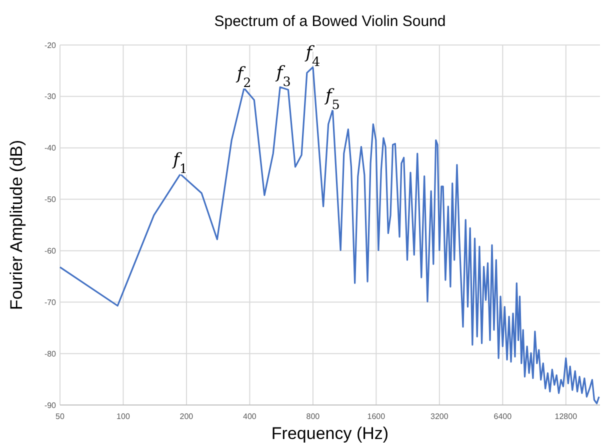  Describe the element at coordinates (282, 76) in the screenshot. I see `annotation: f$_{3}$` at that location.